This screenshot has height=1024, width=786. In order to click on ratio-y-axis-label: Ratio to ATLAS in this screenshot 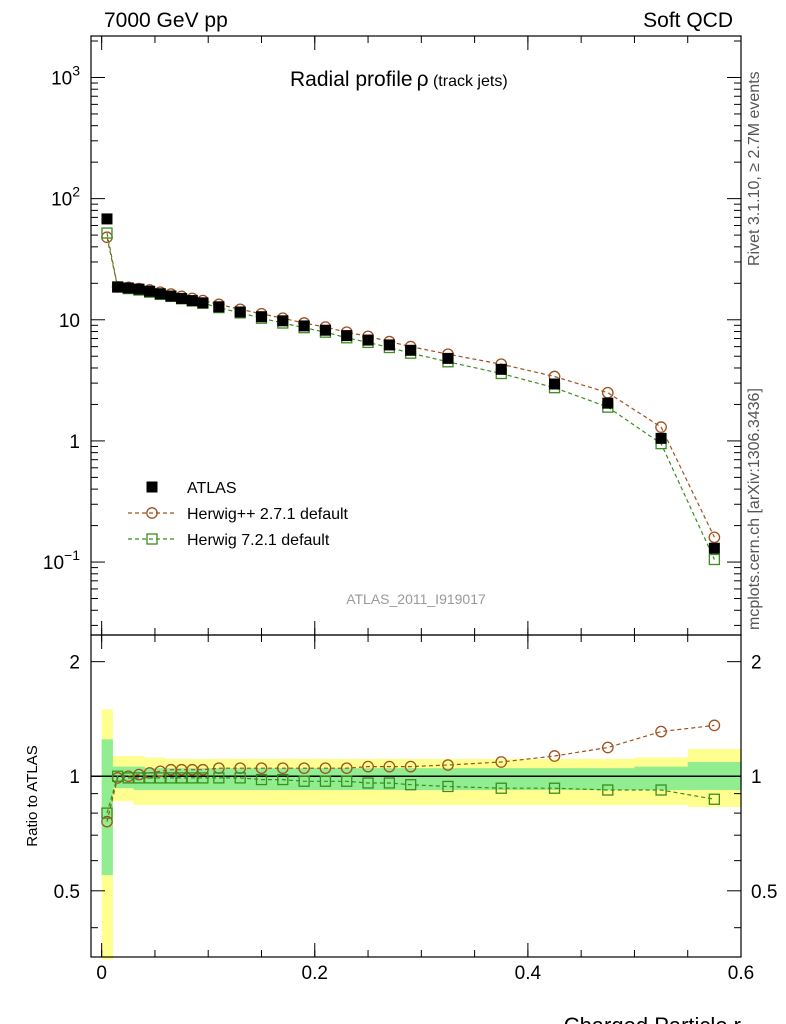, I will do `click(32, 795)`.